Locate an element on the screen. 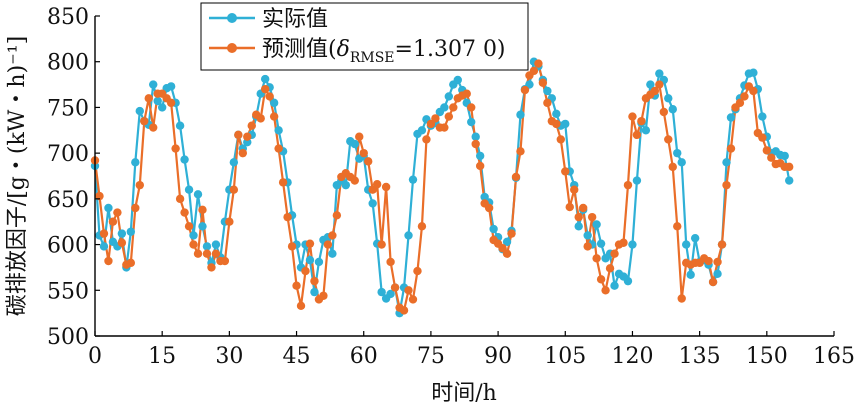 The height and width of the screenshot is (407, 856). y-tick-label: 700 is located at coordinates (68, 154).